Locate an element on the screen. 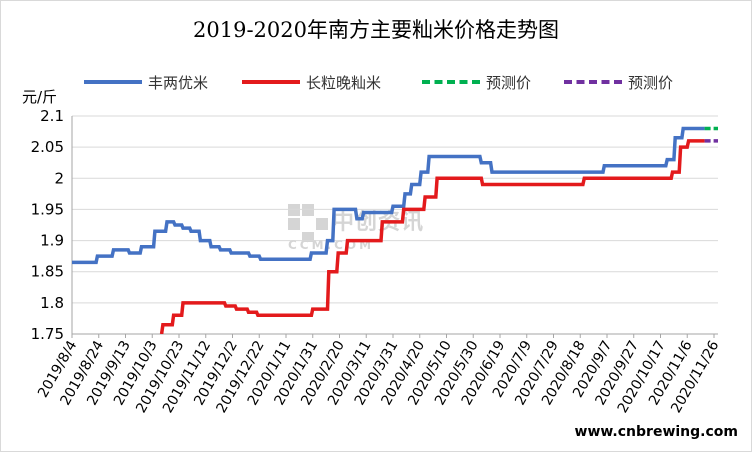 The height and width of the screenshot is (452, 752). y-tick-label: 2.1 is located at coordinates (52, 116).